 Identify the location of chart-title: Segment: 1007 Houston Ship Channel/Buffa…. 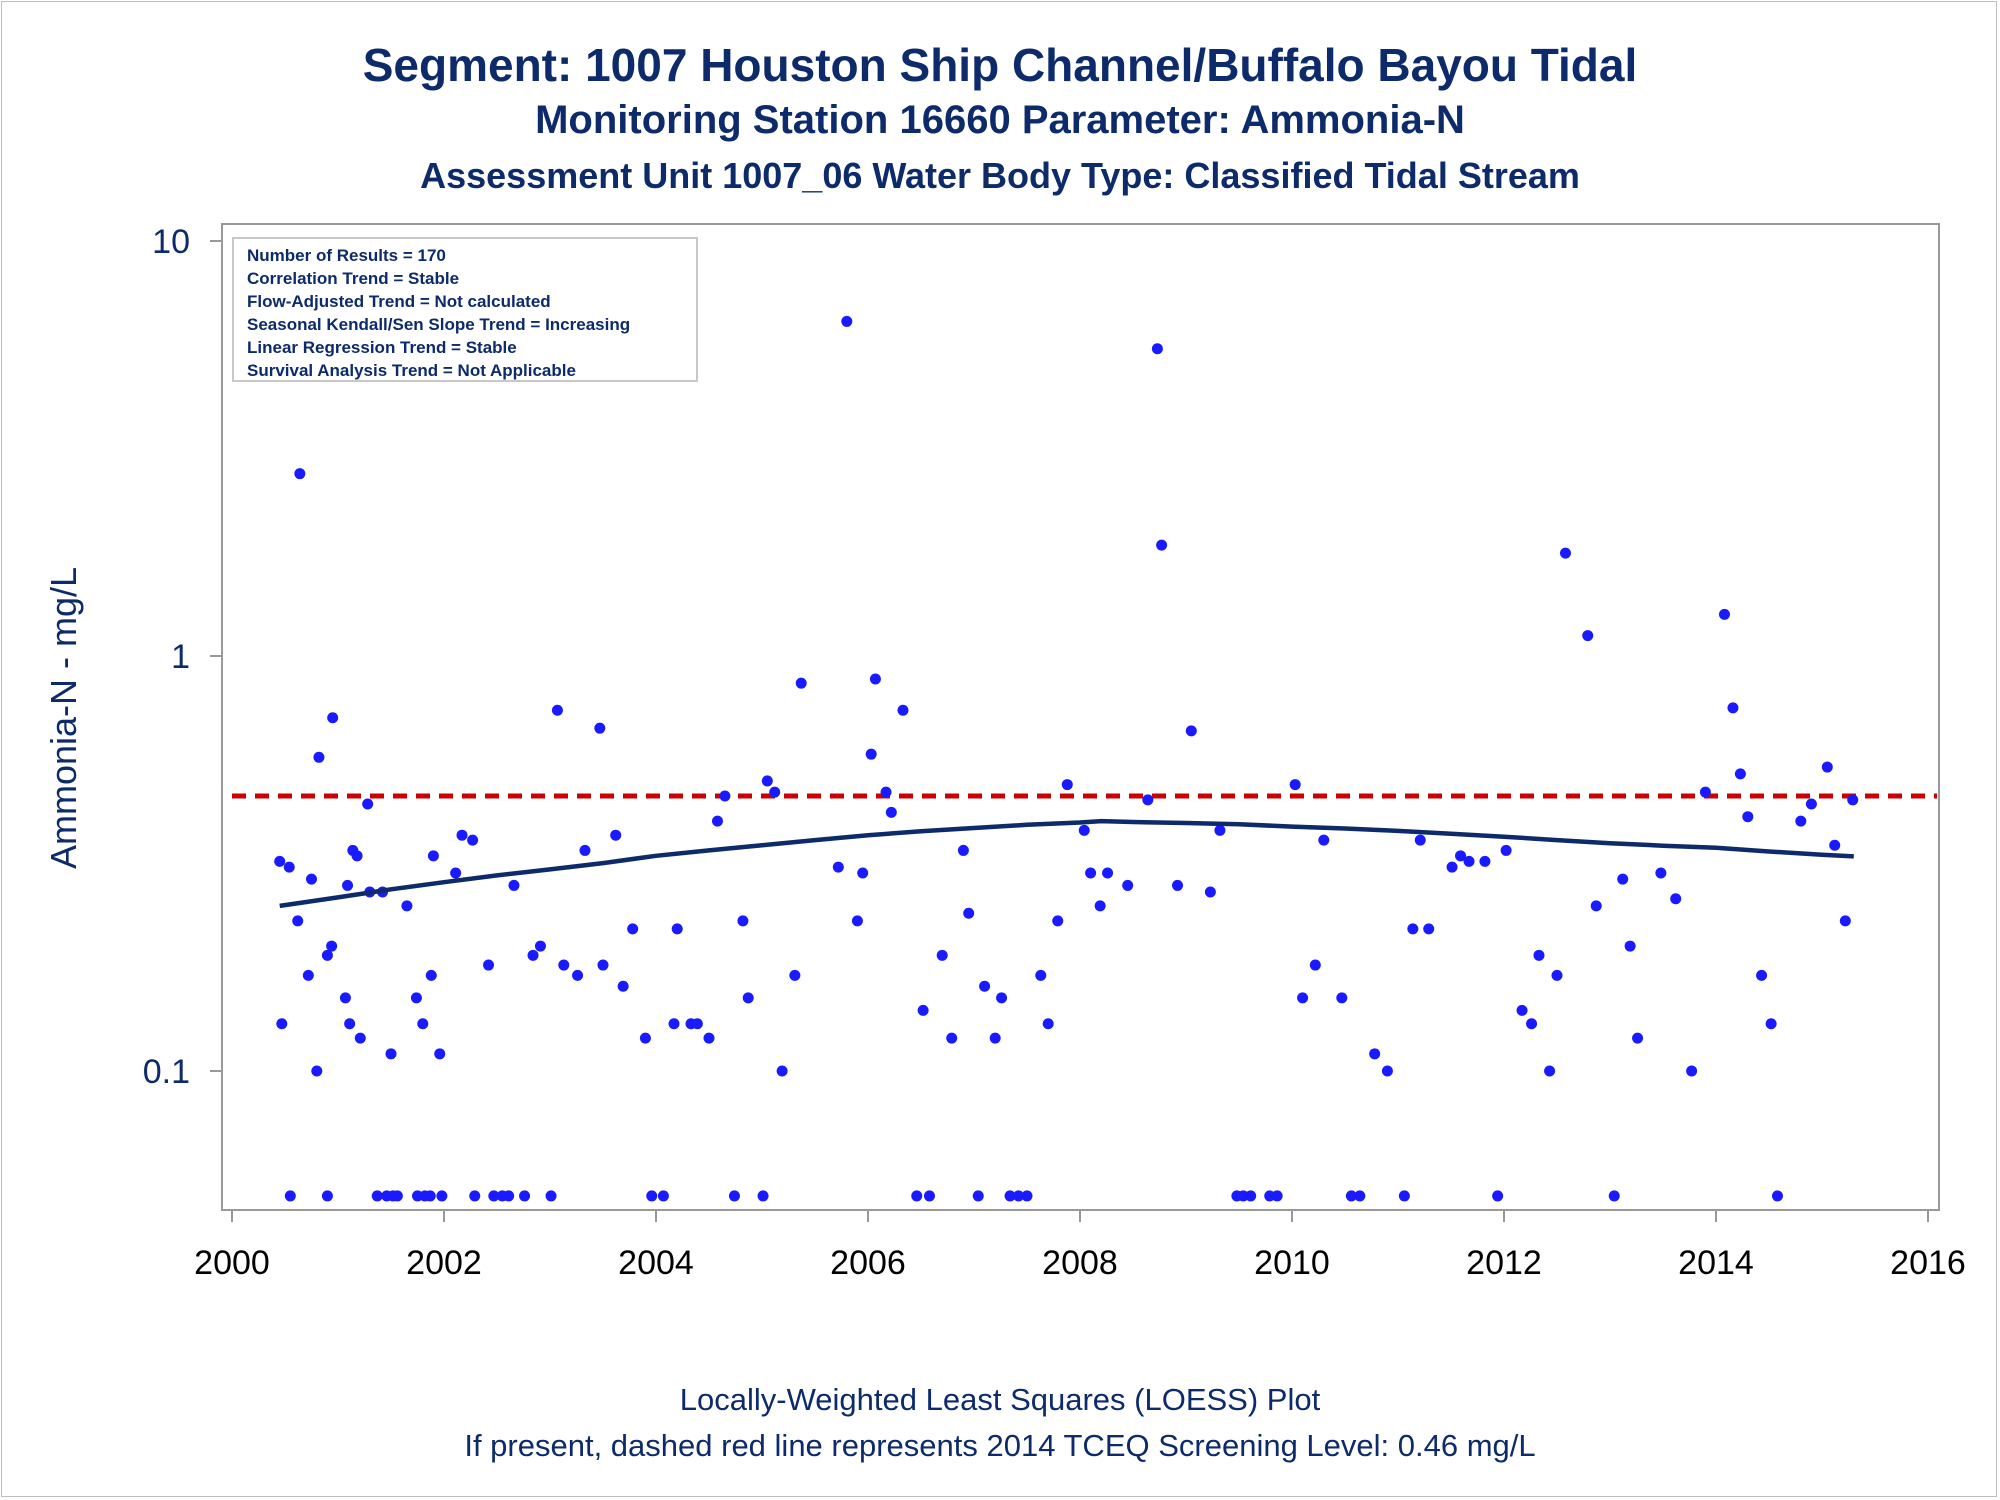
(1000, 65).